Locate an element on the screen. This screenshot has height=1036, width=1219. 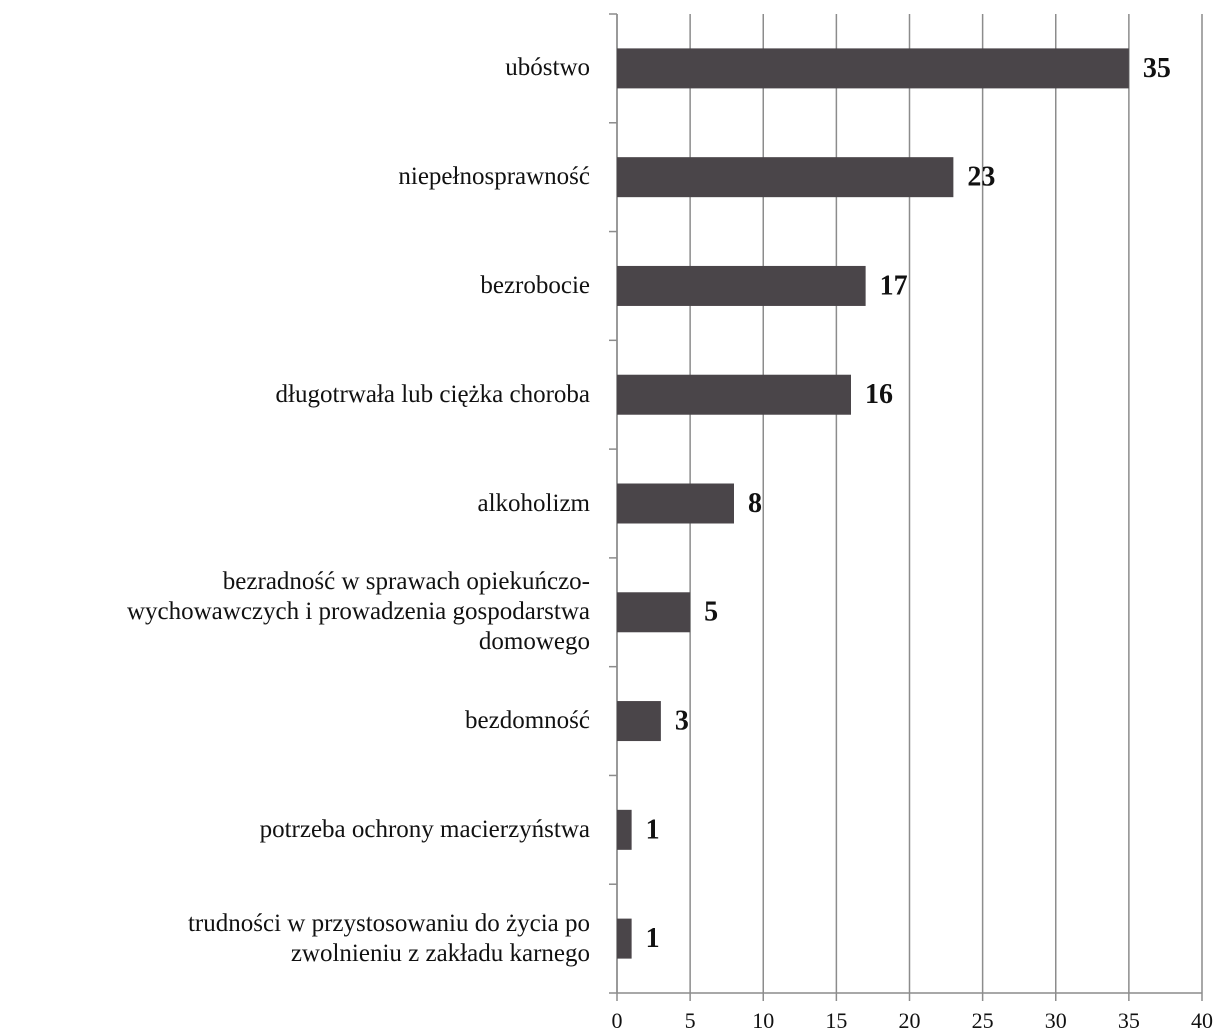
category-label: bezdomność is located at coordinates (527, 721).